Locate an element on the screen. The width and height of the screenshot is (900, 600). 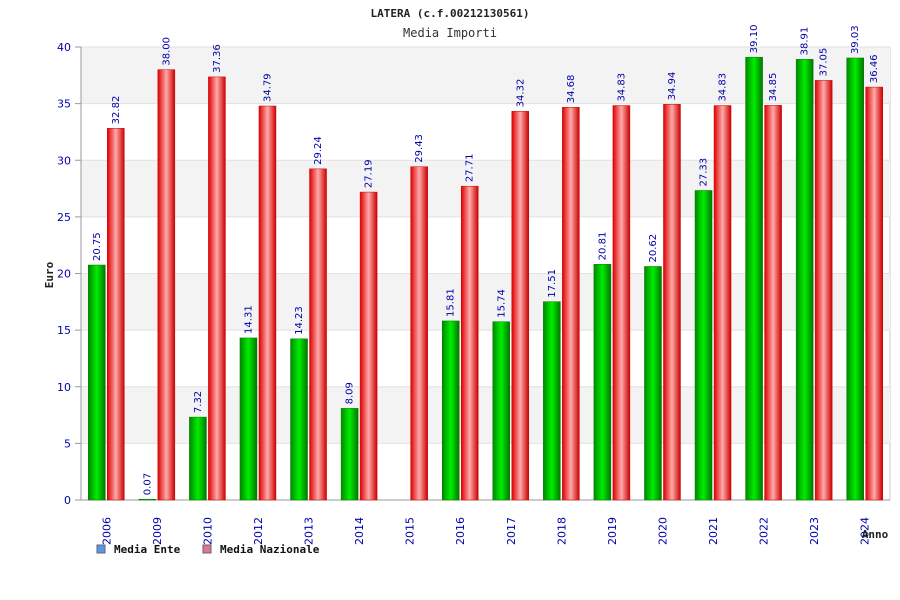
legend-label-media-ente: Media Ente is located at coordinates (147, 549).